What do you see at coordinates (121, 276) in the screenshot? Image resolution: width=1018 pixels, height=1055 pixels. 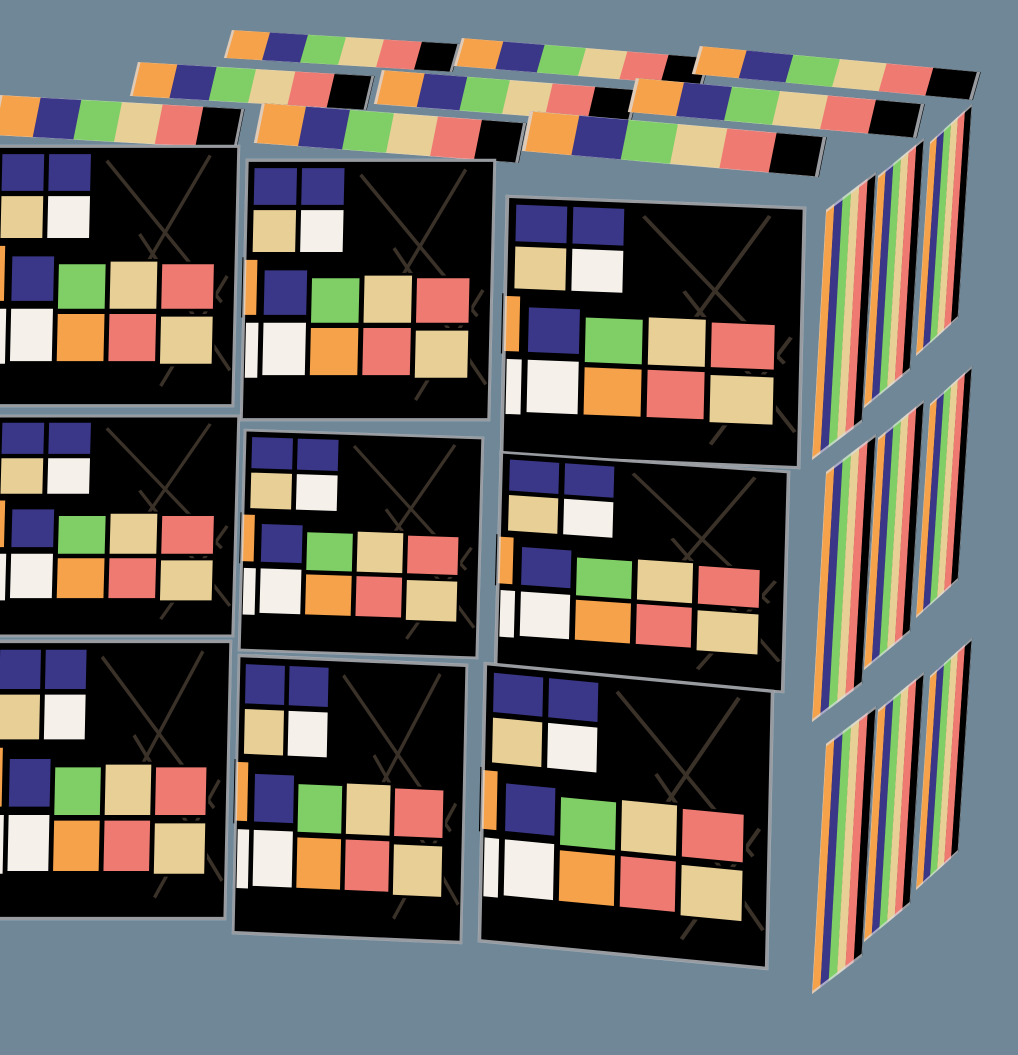 I see `front-tile-r1-c1` at bounding box center [121, 276].